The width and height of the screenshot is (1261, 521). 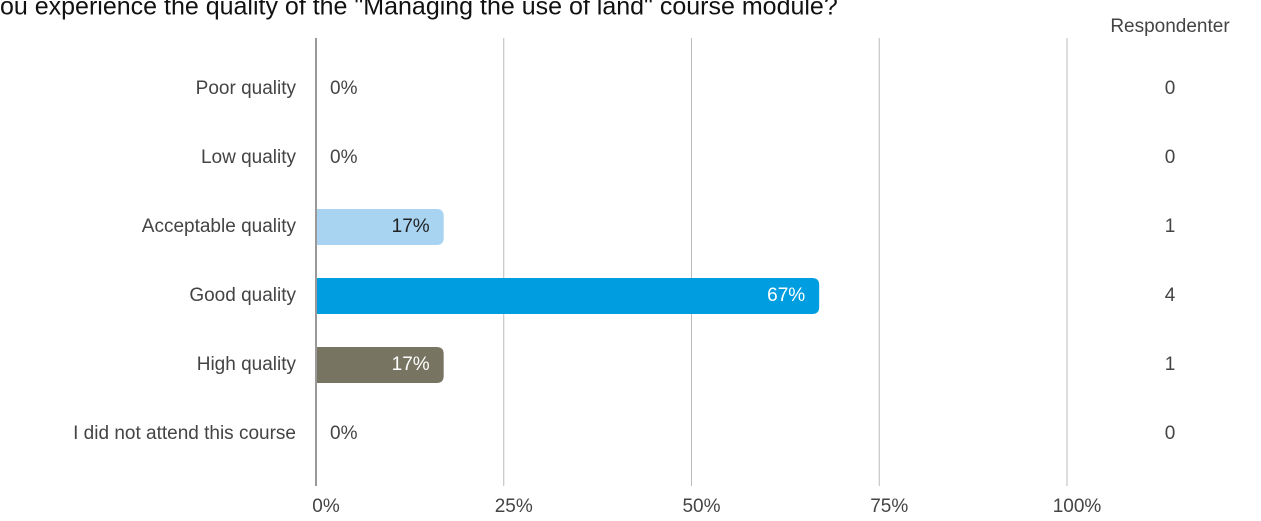 I want to click on y-tick-label: Low quality, so click(x=249, y=157).